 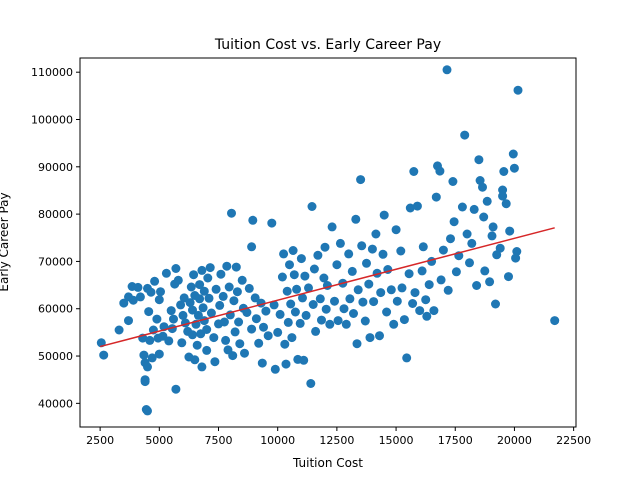 I want to click on y-tick-label: 50000, so click(x=55, y=356).